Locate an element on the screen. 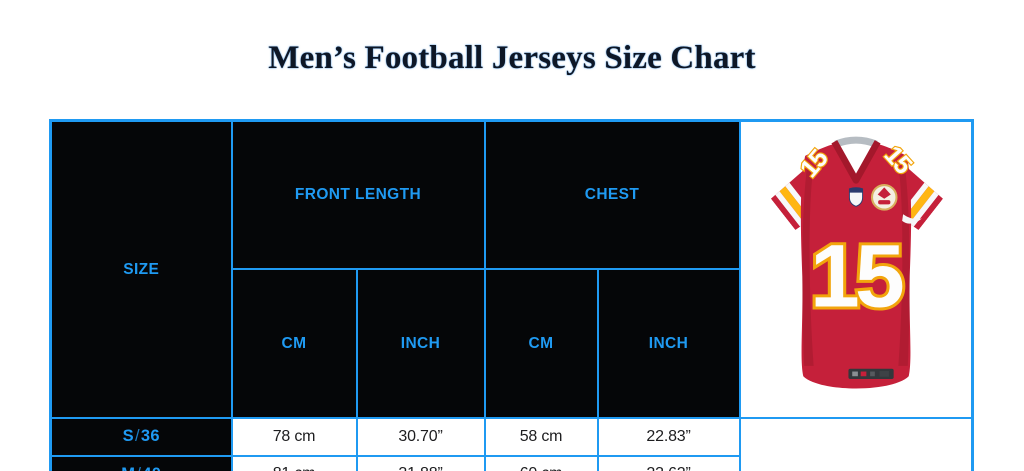 The image size is (1024, 471). jock-tag is located at coordinates (871, 374).